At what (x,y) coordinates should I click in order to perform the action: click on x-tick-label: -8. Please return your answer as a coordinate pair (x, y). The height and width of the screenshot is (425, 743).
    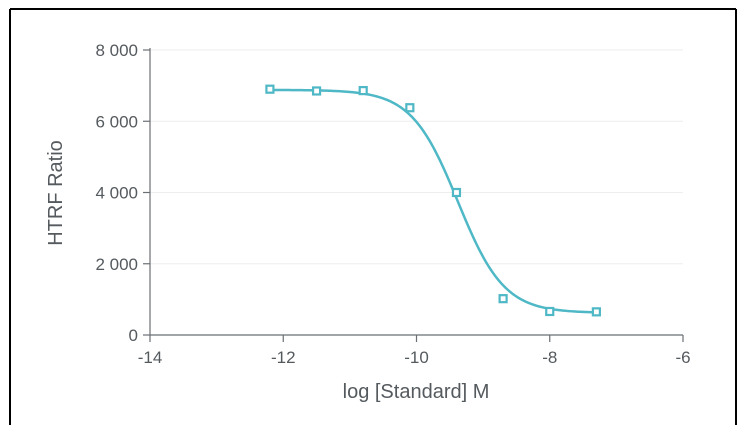
    Looking at the image, I should click on (549, 357).